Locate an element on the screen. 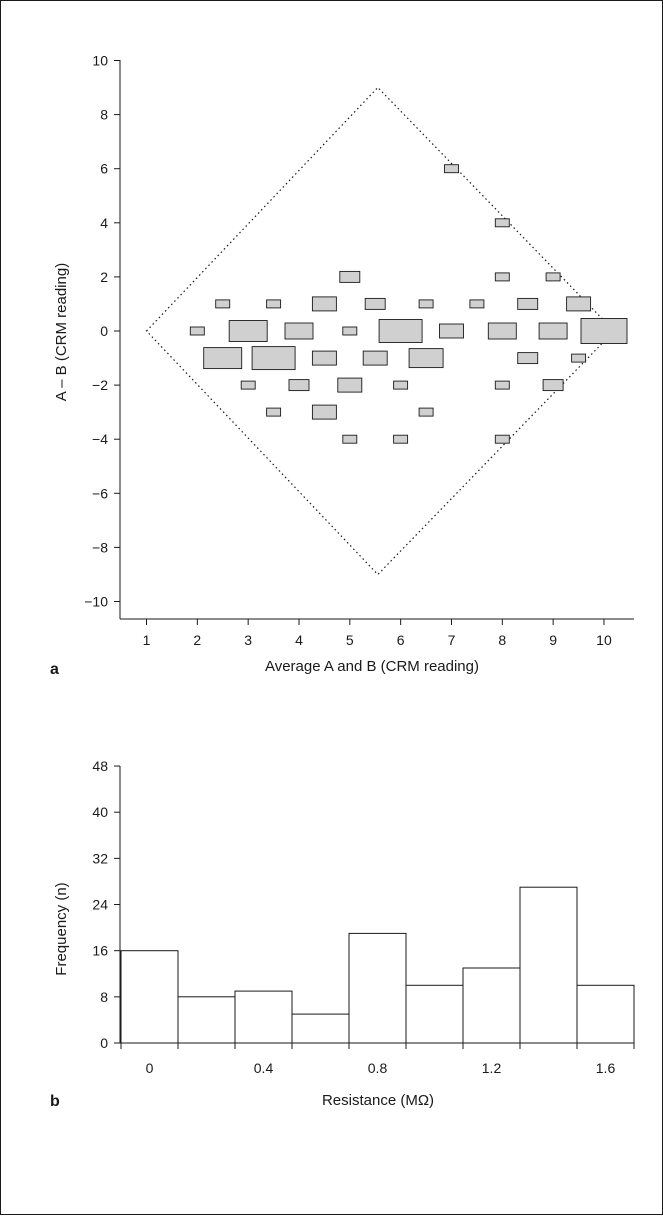 This screenshot has height=1220, width=663. y-tick-label: 4 is located at coordinates (104, 223).